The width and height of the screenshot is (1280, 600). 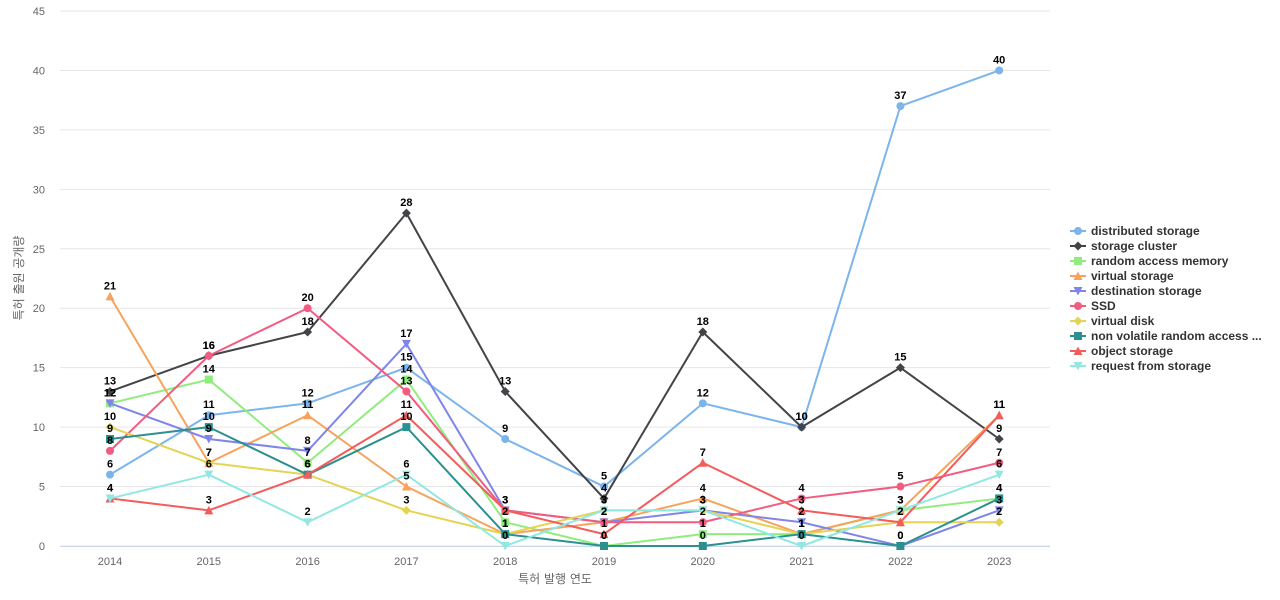 What do you see at coordinates (1103, 306) in the screenshot?
I see `legend-label: SSD` at bounding box center [1103, 306].